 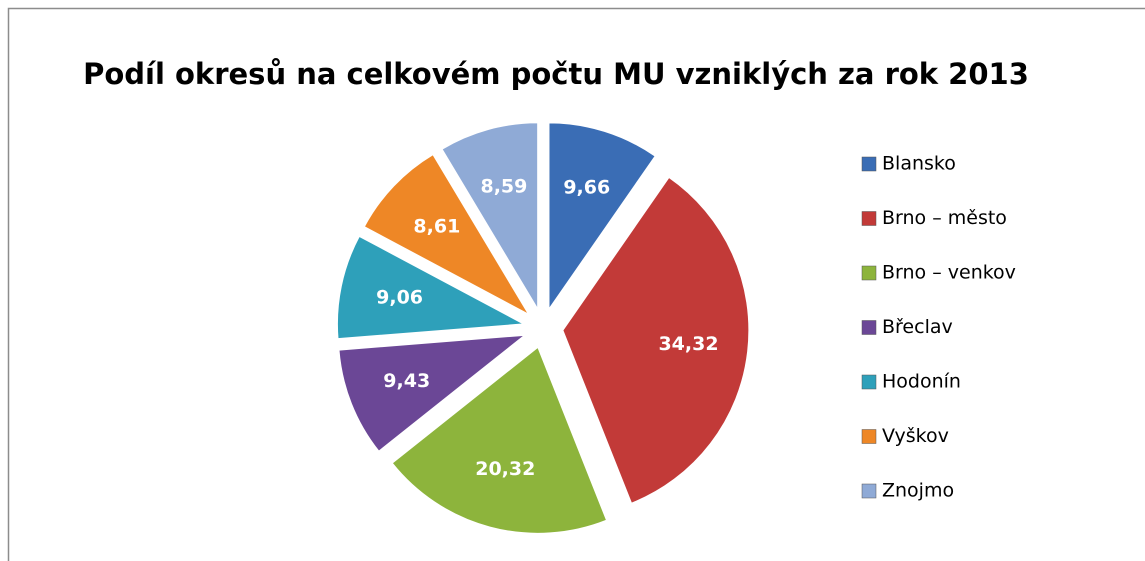 What do you see at coordinates (505, 469) in the screenshot?
I see `data-label: 20,32` at bounding box center [505, 469].